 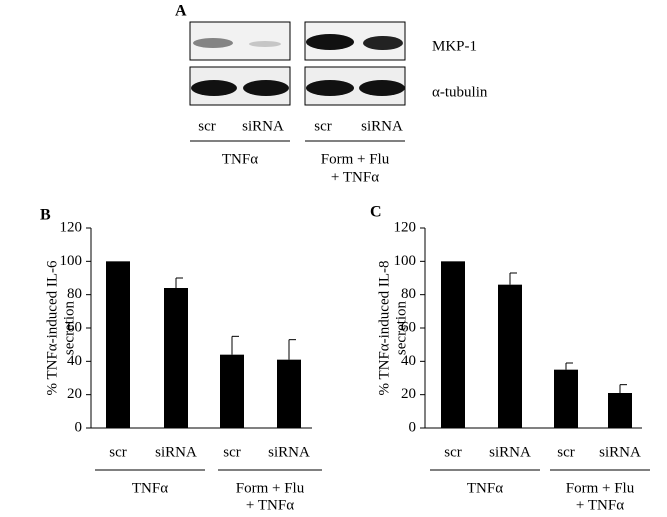 What do you see at coordinates (181, 11) in the screenshot?
I see `panel-letter: A` at bounding box center [181, 11].